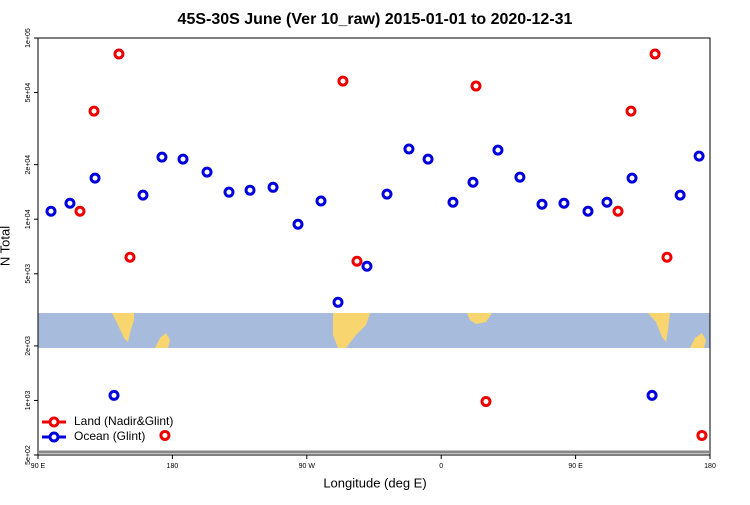 The width and height of the screenshot is (750, 505). I want to click on y-tick-label: 1e+04, so click(28, 219).